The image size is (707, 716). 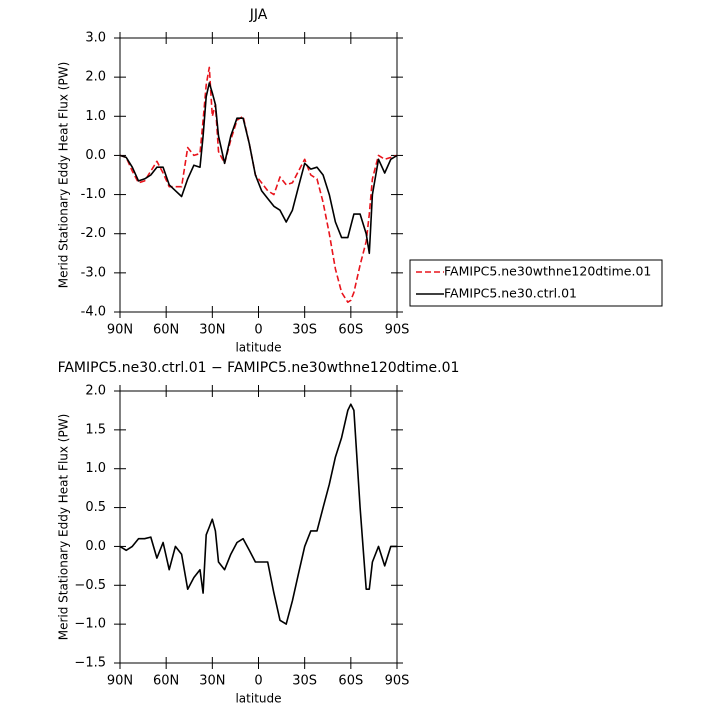 What do you see at coordinates (90, 663) in the screenshot?
I see `y-tick-label: −1.5` at bounding box center [90, 663].